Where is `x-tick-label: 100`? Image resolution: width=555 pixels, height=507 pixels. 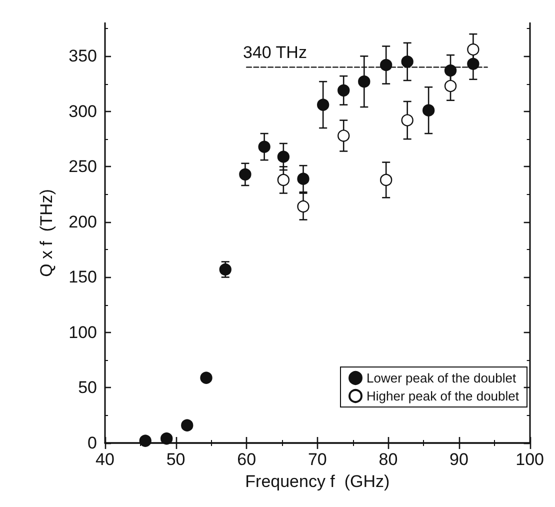 x-tick-label: 100 is located at coordinates (530, 459).